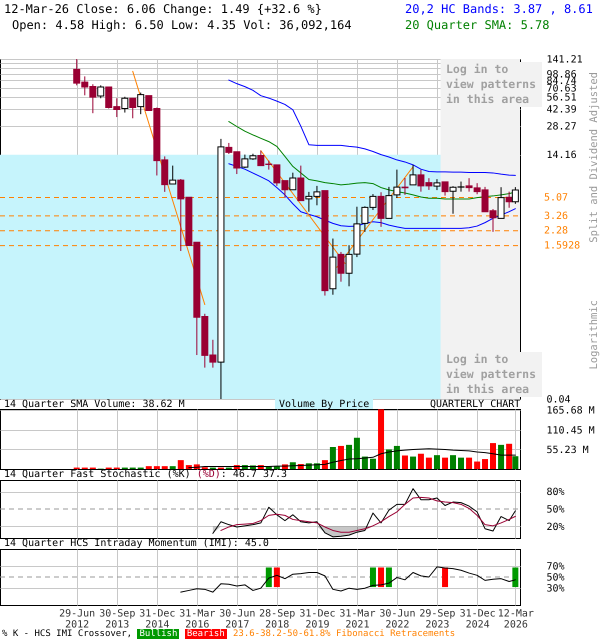  What do you see at coordinates (324, 404) in the screenshot?
I see `band-label: Volume By Price` at bounding box center [324, 404].